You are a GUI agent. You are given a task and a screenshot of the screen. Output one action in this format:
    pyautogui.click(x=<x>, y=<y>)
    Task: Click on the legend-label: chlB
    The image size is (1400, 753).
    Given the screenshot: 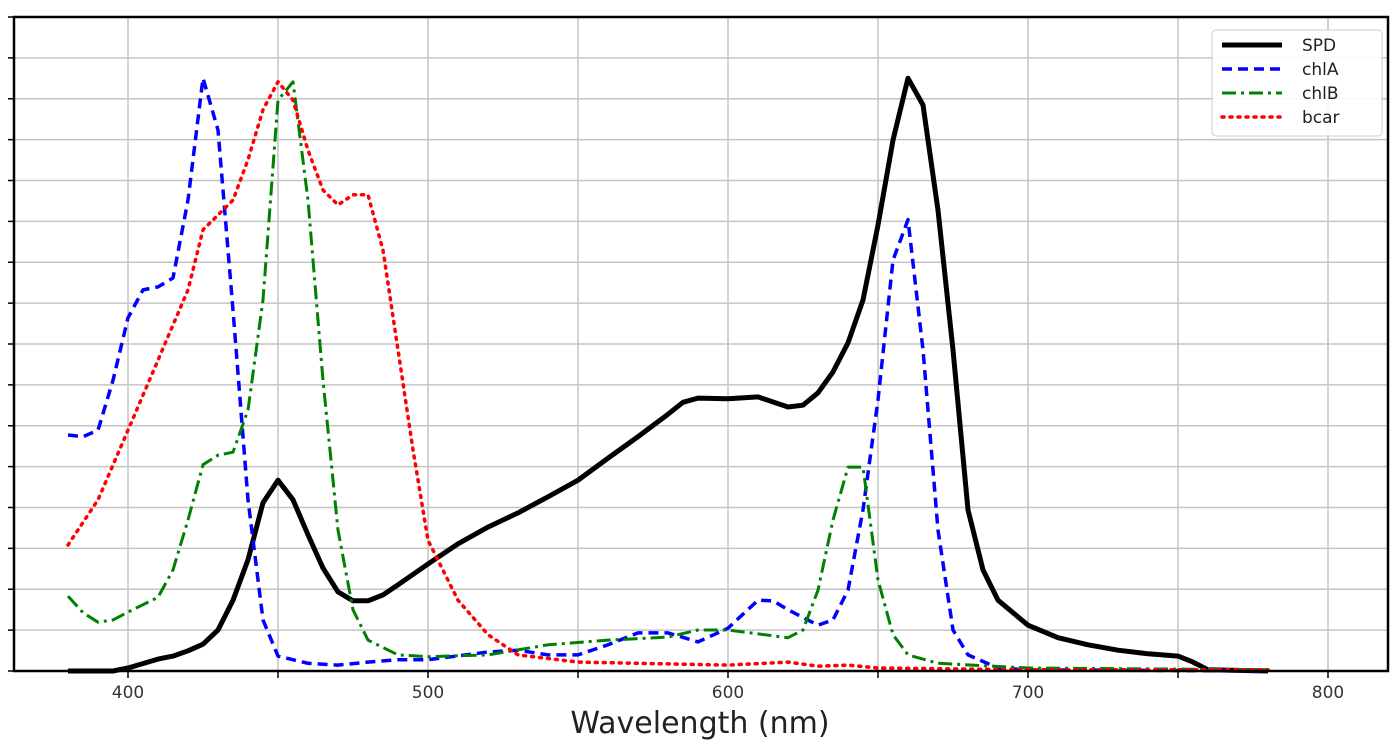 What is the action you would take?
    pyautogui.click(x=1320, y=94)
    